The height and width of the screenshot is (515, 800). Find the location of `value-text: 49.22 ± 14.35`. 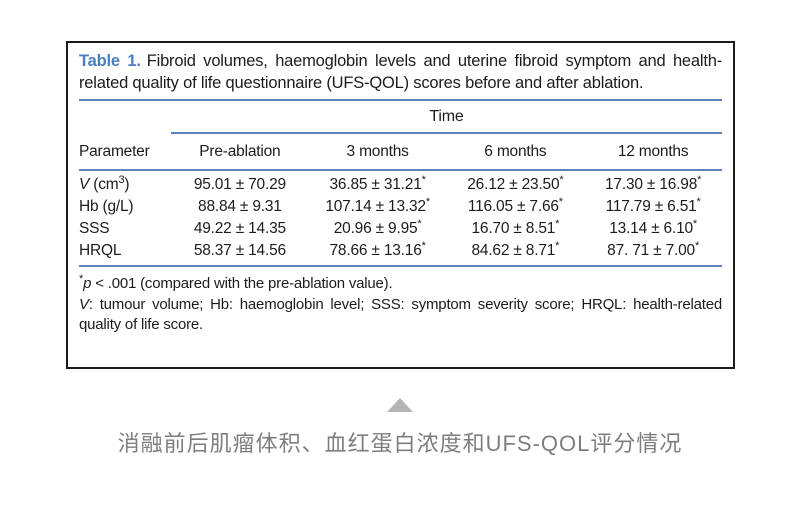

value-text: 49.22 ± 14.35 is located at coordinates (239, 228).